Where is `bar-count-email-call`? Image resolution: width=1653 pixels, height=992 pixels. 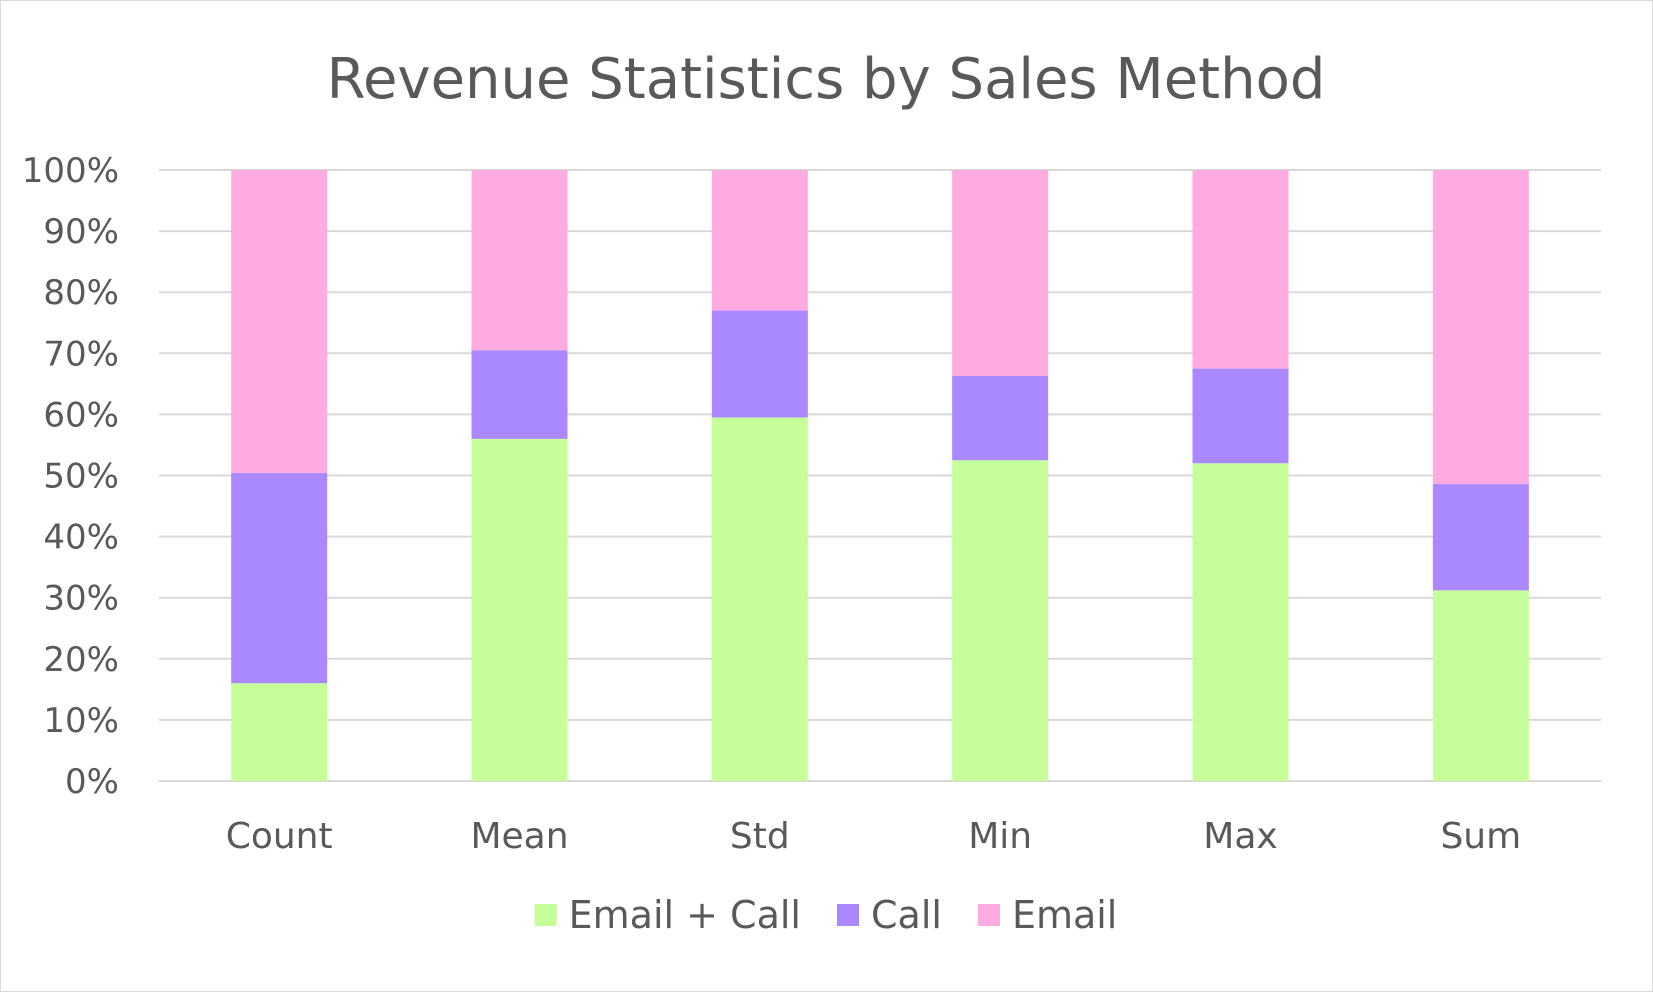 bar-count-email-call is located at coordinates (279, 732).